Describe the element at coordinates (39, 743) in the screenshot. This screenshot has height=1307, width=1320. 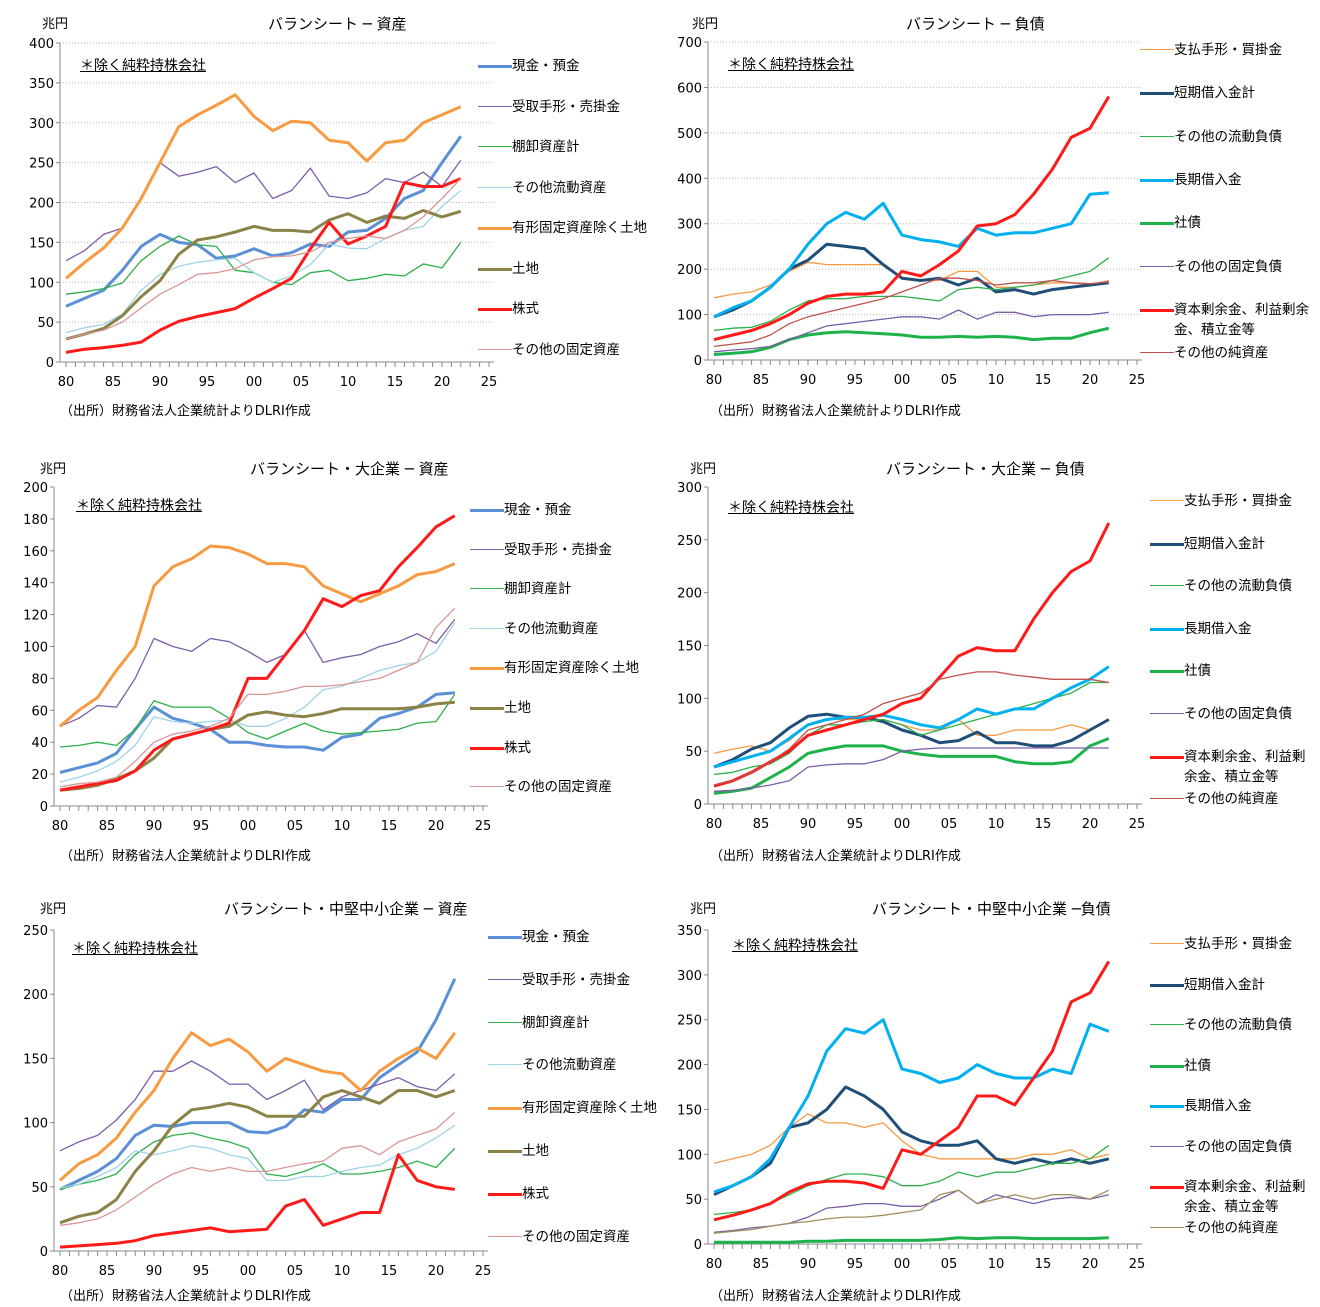
I see `y-tick-label: 40` at that location.